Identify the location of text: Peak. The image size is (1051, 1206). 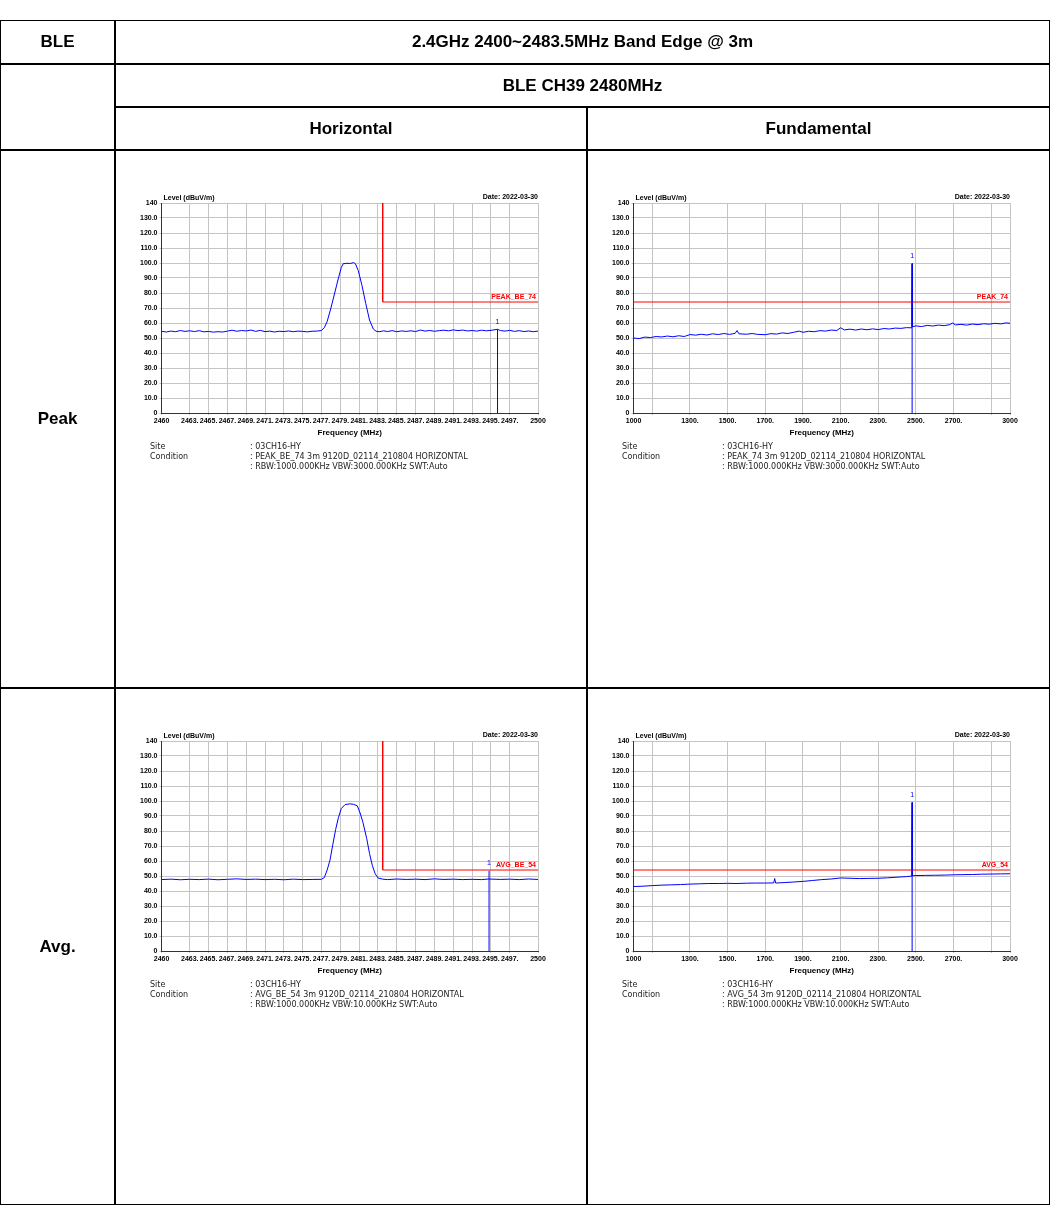
(57, 419).